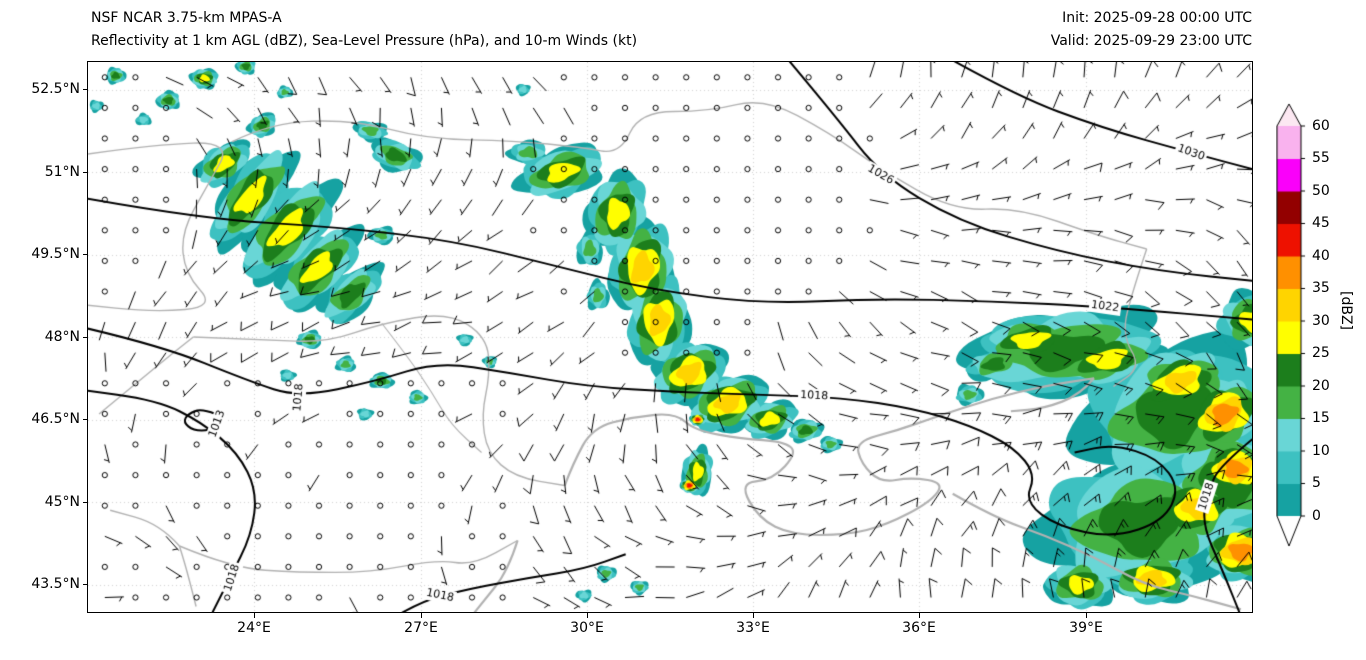  Describe the element at coordinates (55, 584) in the screenshot. I see `lat-tick-label: 43.5°N` at that location.